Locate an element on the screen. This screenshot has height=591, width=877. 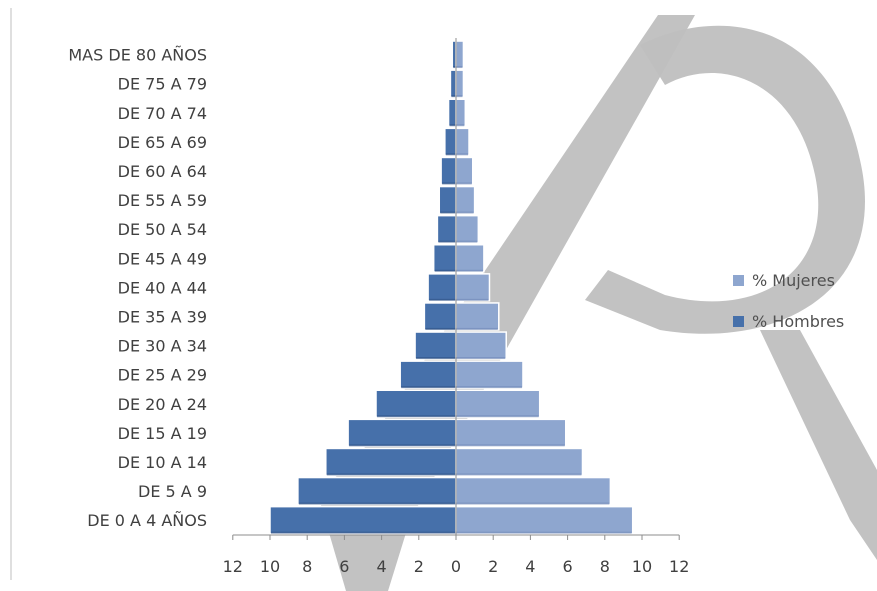
category-label-9: DE 45 A 49 is located at coordinates (162, 258).